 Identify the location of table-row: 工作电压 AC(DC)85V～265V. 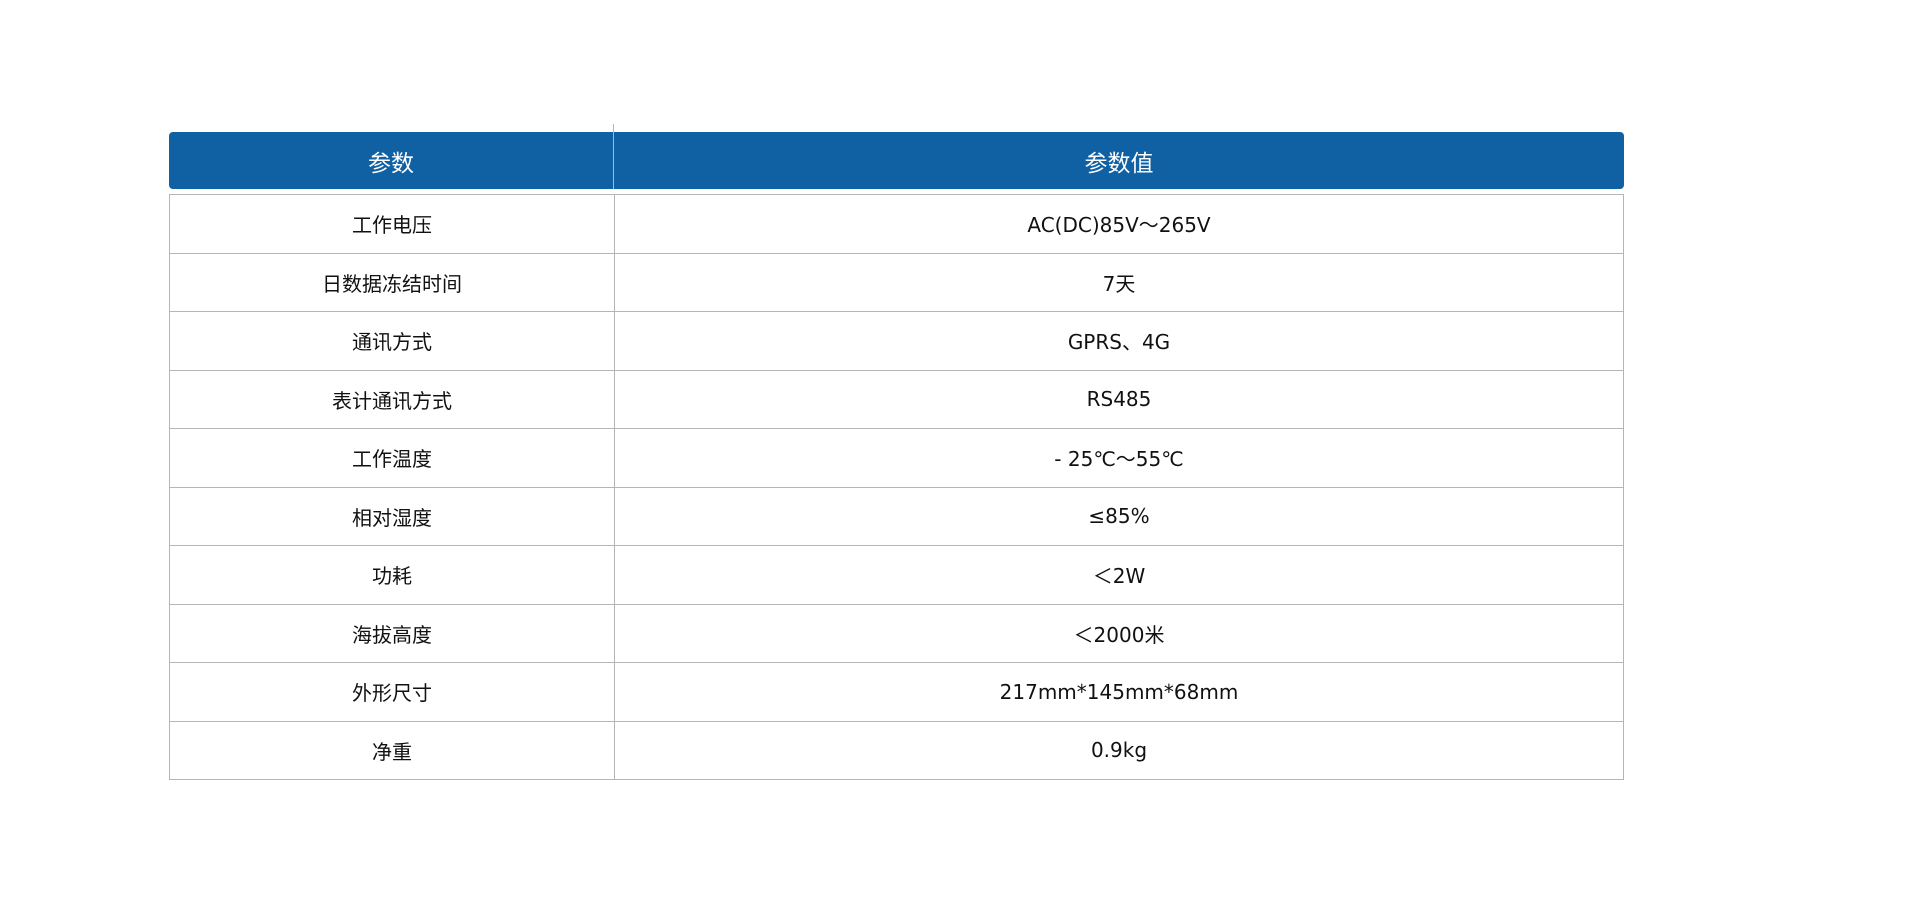
(896, 224).